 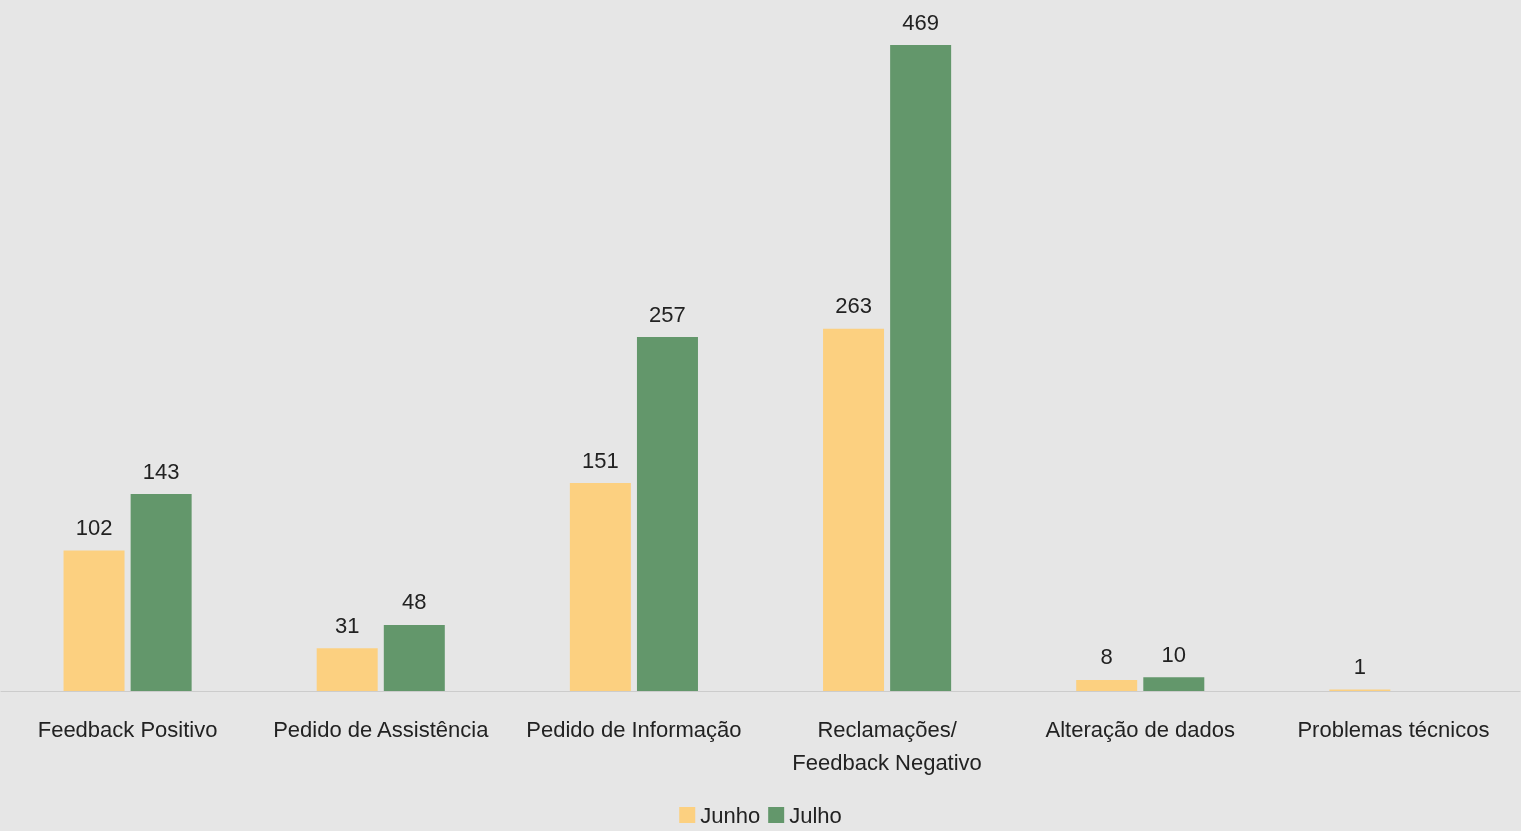 What do you see at coordinates (730, 815) in the screenshot?
I see `legend-label: Junho` at bounding box center [730, 815].